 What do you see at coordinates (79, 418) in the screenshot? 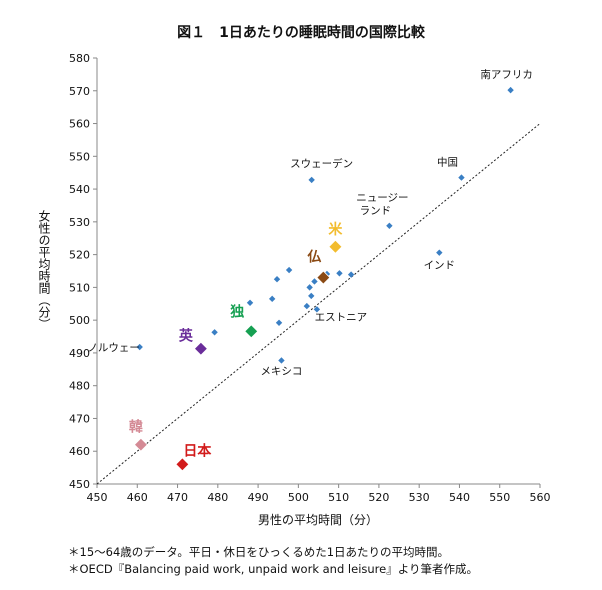
I see `y-tick-label: 470` at bounding box center [79, 418].